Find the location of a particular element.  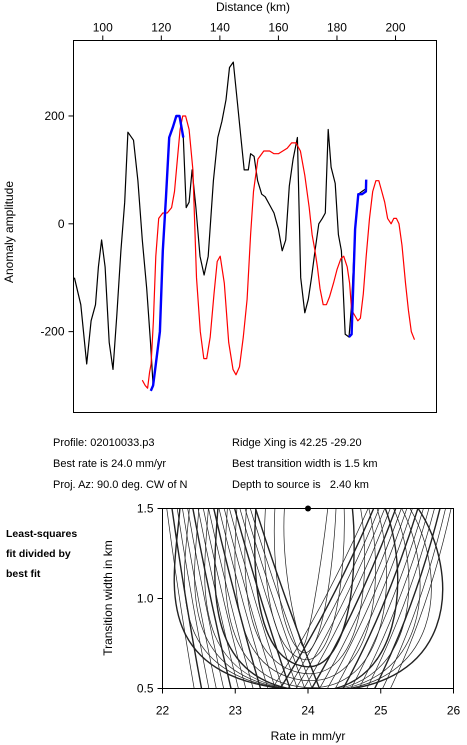

x-tick-label: 100 is located at coordinates (103, 28).